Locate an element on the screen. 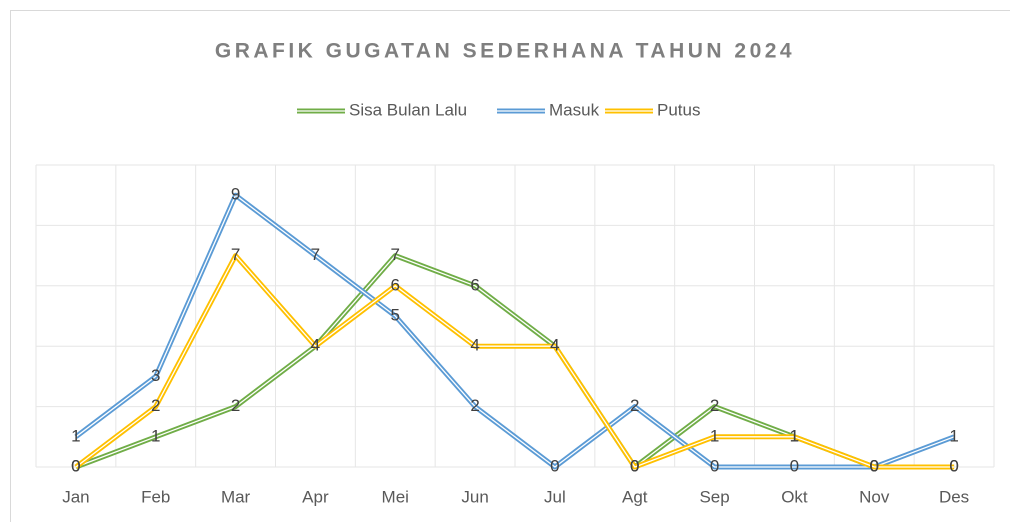 This screenshot has width=1010, height=522. x-tick-label: Jul is located at coordinates (555, 496).